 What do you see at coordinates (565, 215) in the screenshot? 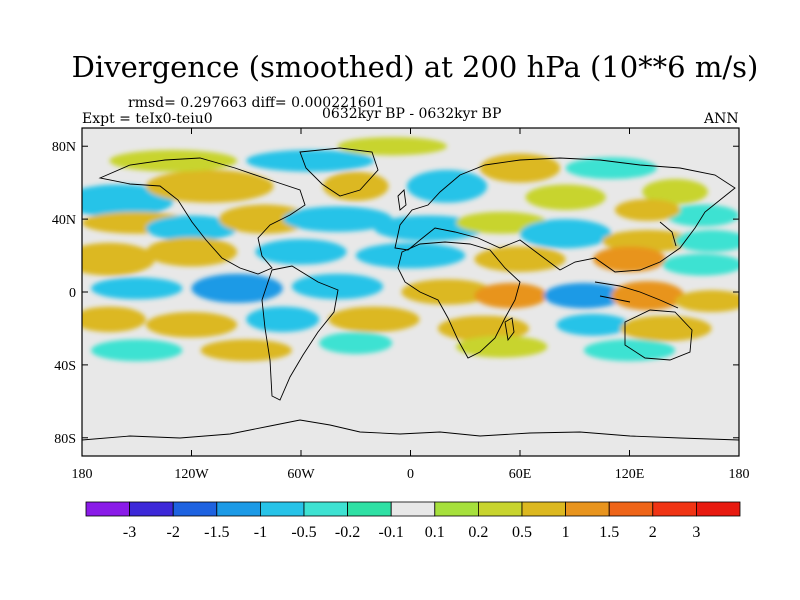
I see `coastline-eurasia` at bounding box center [565, 215].